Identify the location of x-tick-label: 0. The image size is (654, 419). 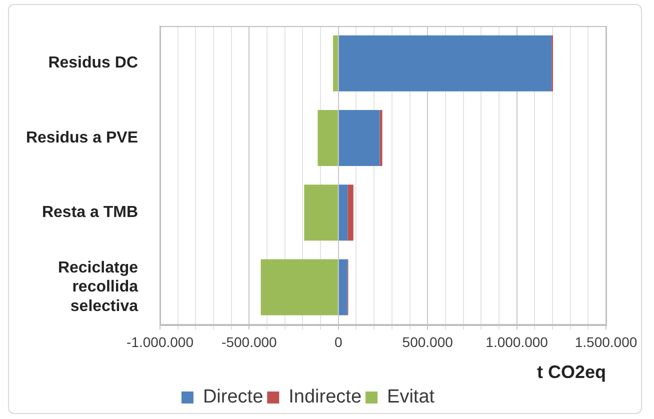
(338, 342).